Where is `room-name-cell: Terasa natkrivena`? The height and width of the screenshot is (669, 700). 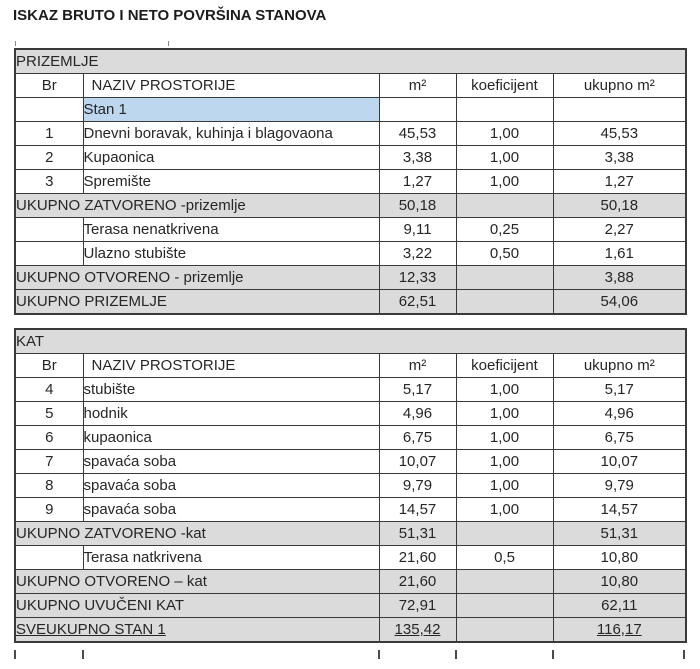
room-name-cell: Terasa natkrivena is located at coordinates (231, 557).